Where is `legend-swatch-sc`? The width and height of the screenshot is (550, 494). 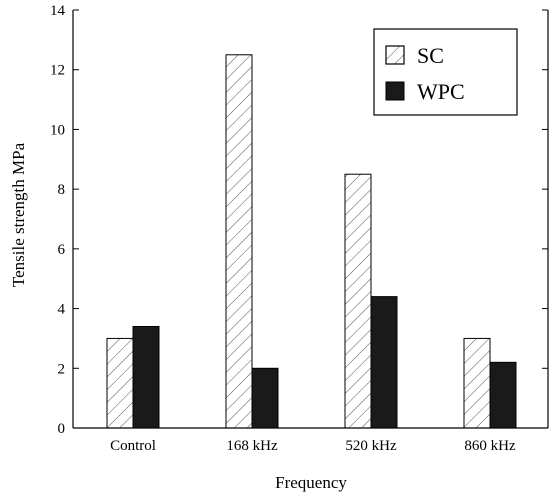
legend-swatch-sc is located at coordinates (395, 55).